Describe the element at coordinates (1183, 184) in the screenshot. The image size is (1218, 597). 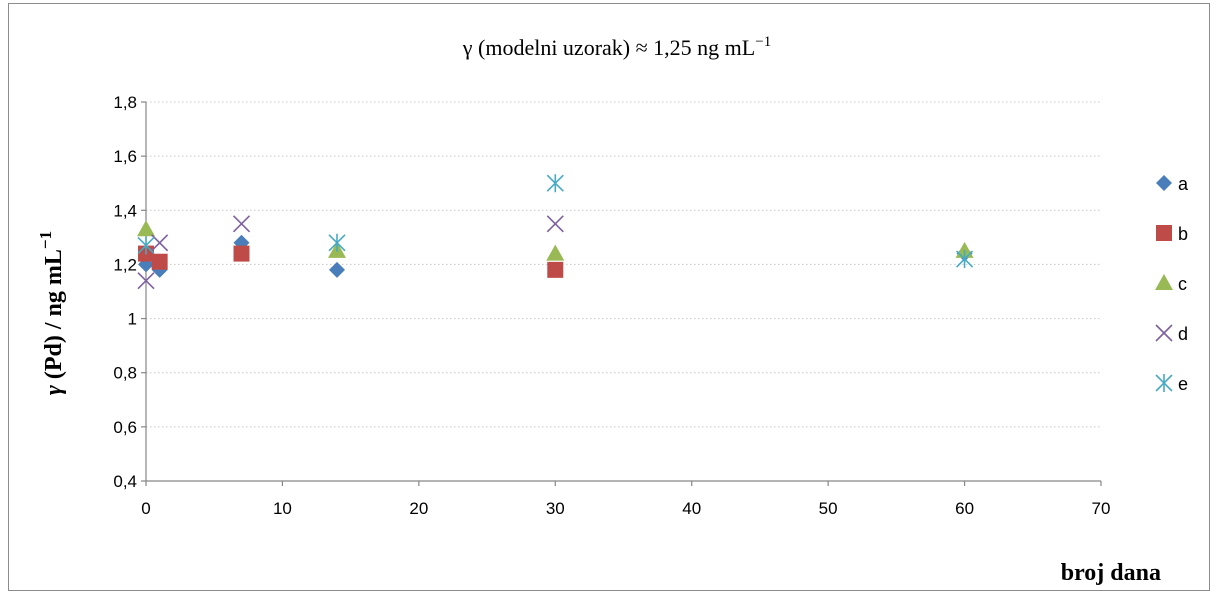
I see `legend-label-a: a` at that location.